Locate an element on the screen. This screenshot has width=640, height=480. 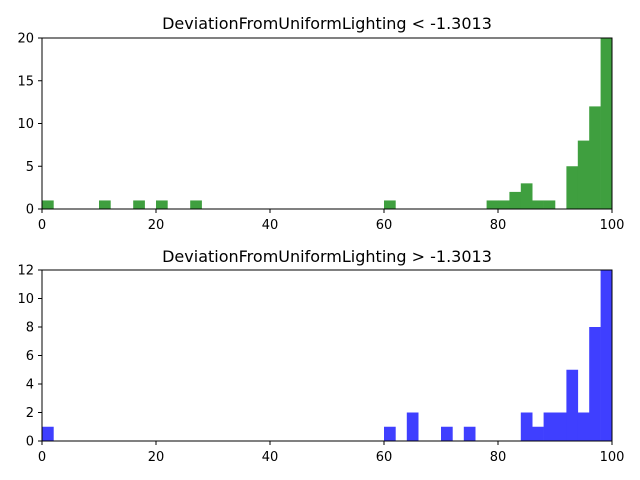
chart-title: DeviationFromUniformLighting < -1.3013 is located at coordinates (327, 23).